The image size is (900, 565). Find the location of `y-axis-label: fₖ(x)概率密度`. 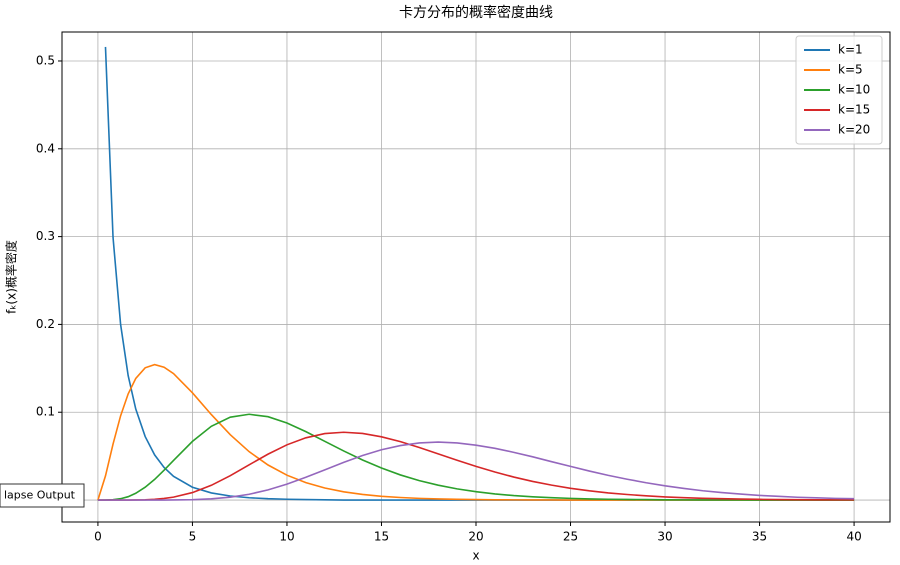

y-axis-label: fₖ(x)概率密度 is located at coordinates (11, 277).